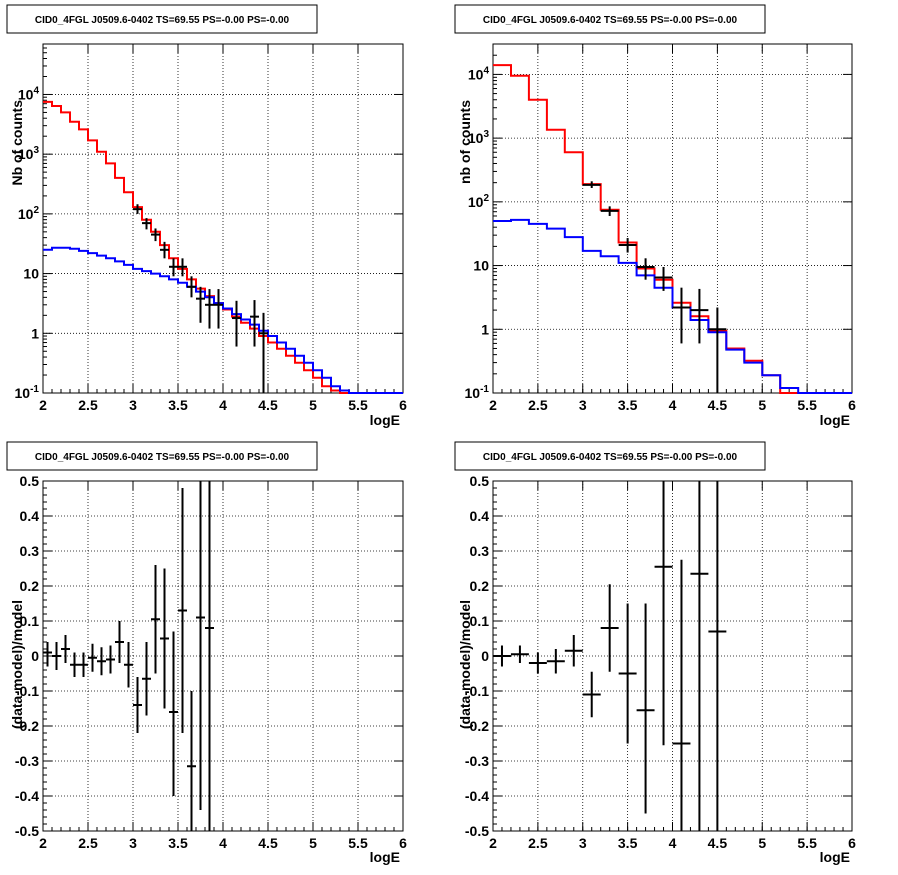  I want to click on y-tick-label: -0.1, so click(27, 691).